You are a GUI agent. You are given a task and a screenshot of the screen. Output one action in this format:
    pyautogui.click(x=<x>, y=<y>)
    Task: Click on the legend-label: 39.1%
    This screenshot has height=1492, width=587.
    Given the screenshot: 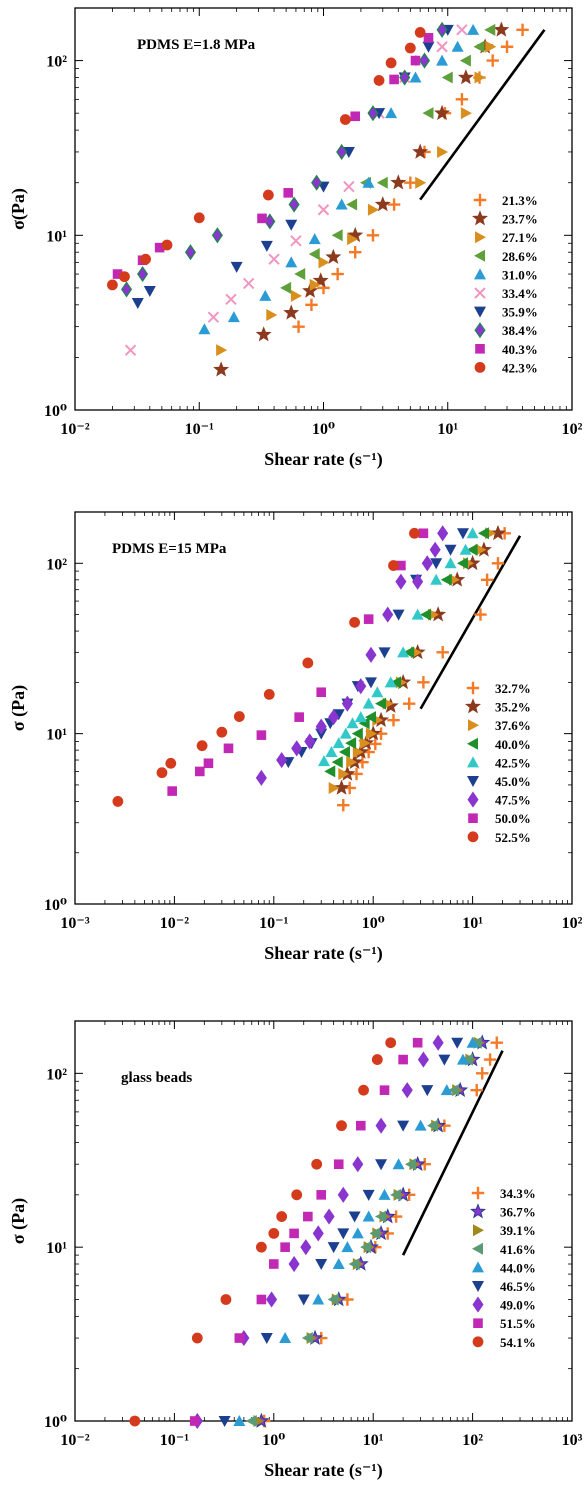 What is the action you would take?
    pyautogui.click(x=518, y=1230)
    